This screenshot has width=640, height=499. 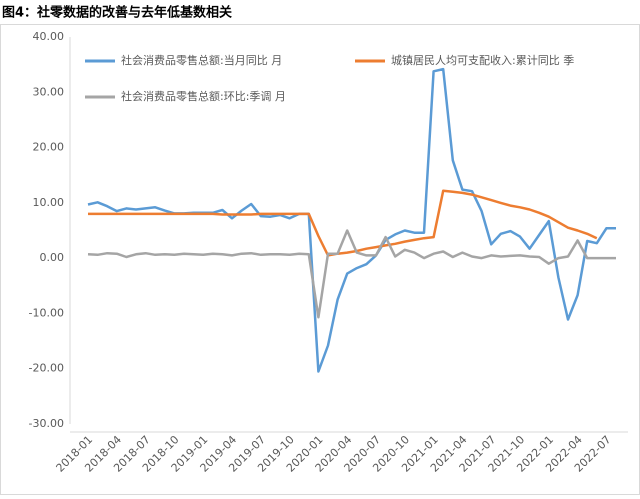 What do you see at coordinates (52, 257) in the screenshot?
I see `y-tick-label: 0.00` at bounding box center [52, 257].